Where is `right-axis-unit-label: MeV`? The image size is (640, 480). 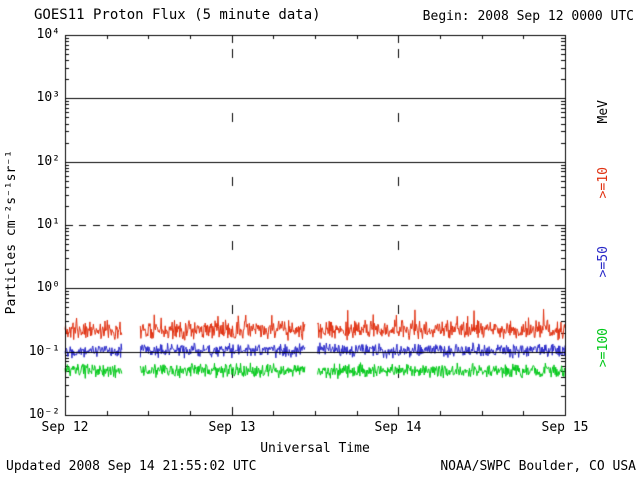
right-axis-unit-label: MeV is located at coordinates (603, 112).